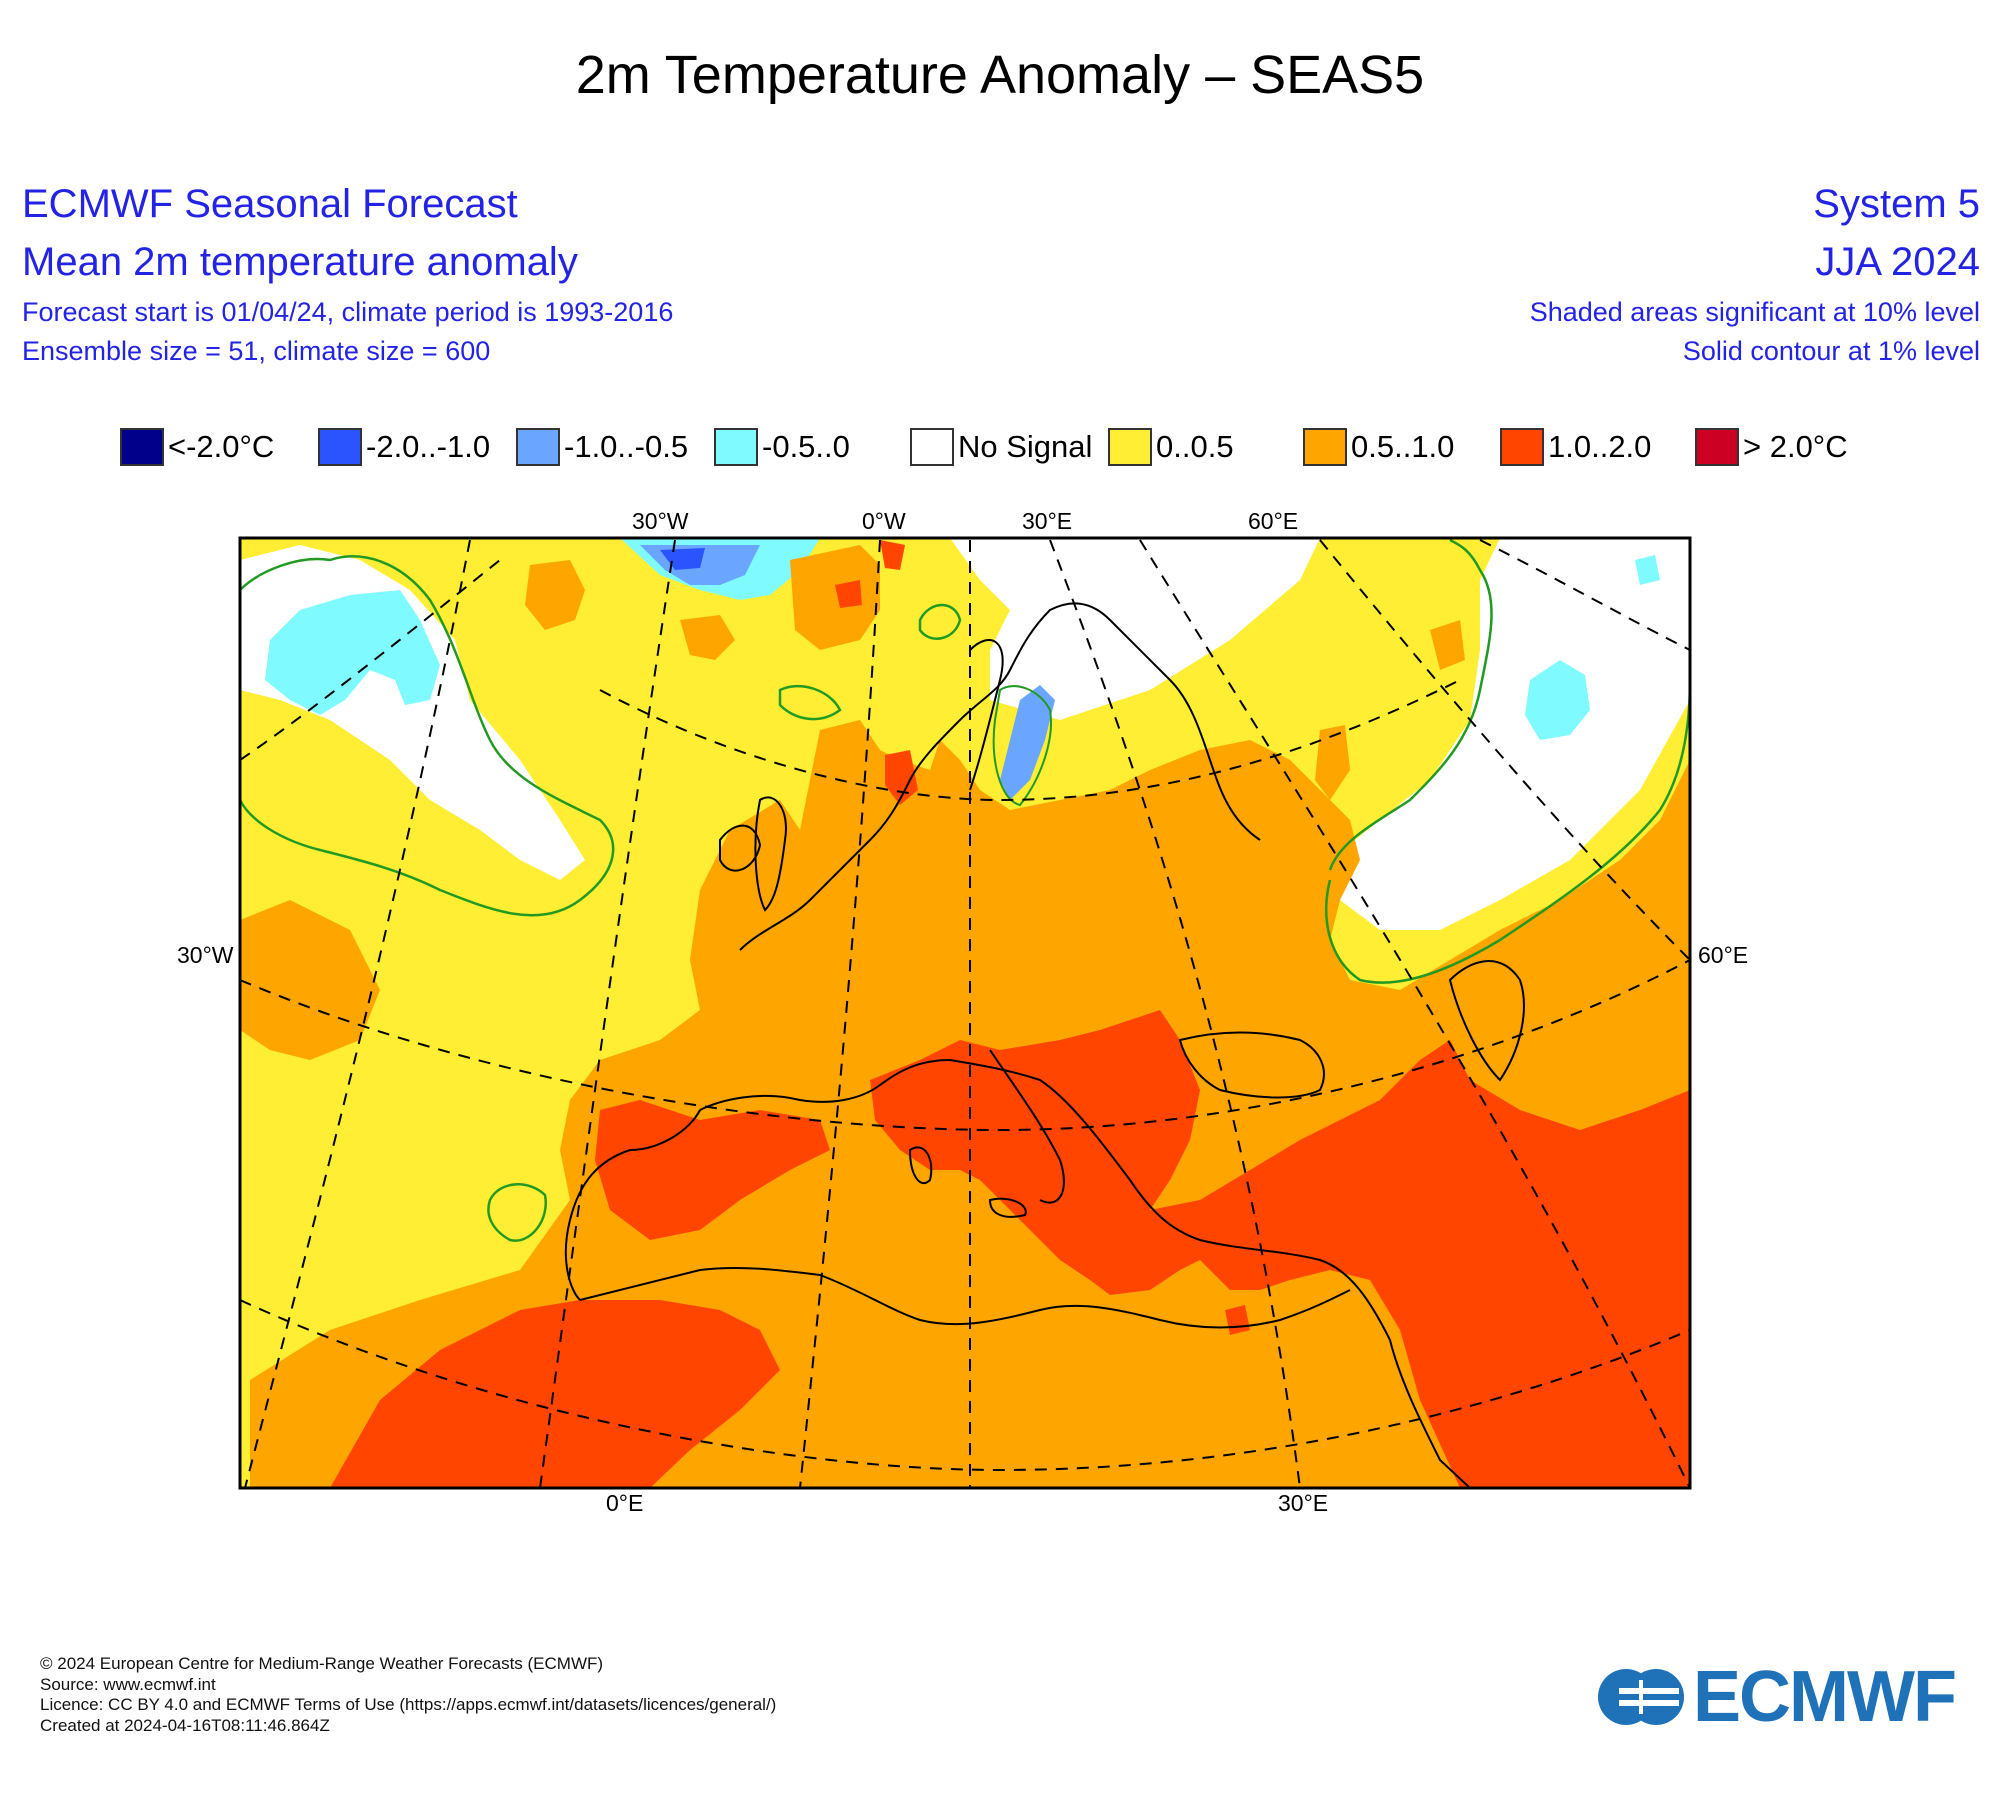 This screenshot has height=1800, width=2000. Describe the element at coordinates (940, 621) in the screenshot. I see `contour-norwegian-sea` at that location.